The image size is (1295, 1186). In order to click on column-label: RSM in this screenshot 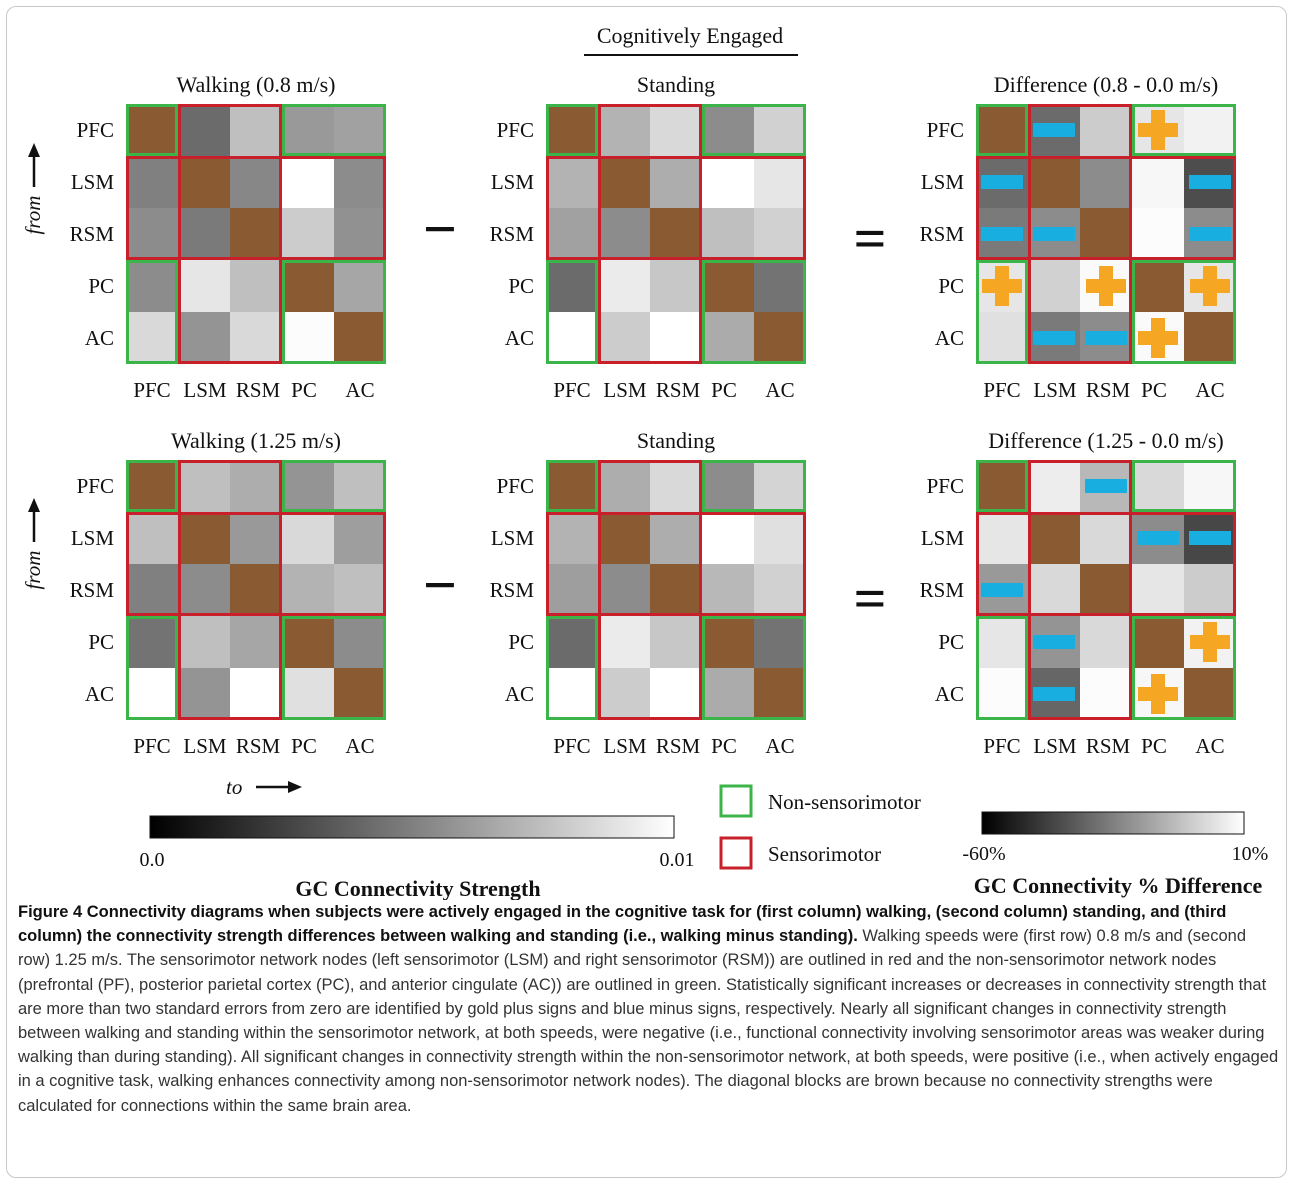, I will do `click(678, 390)`.